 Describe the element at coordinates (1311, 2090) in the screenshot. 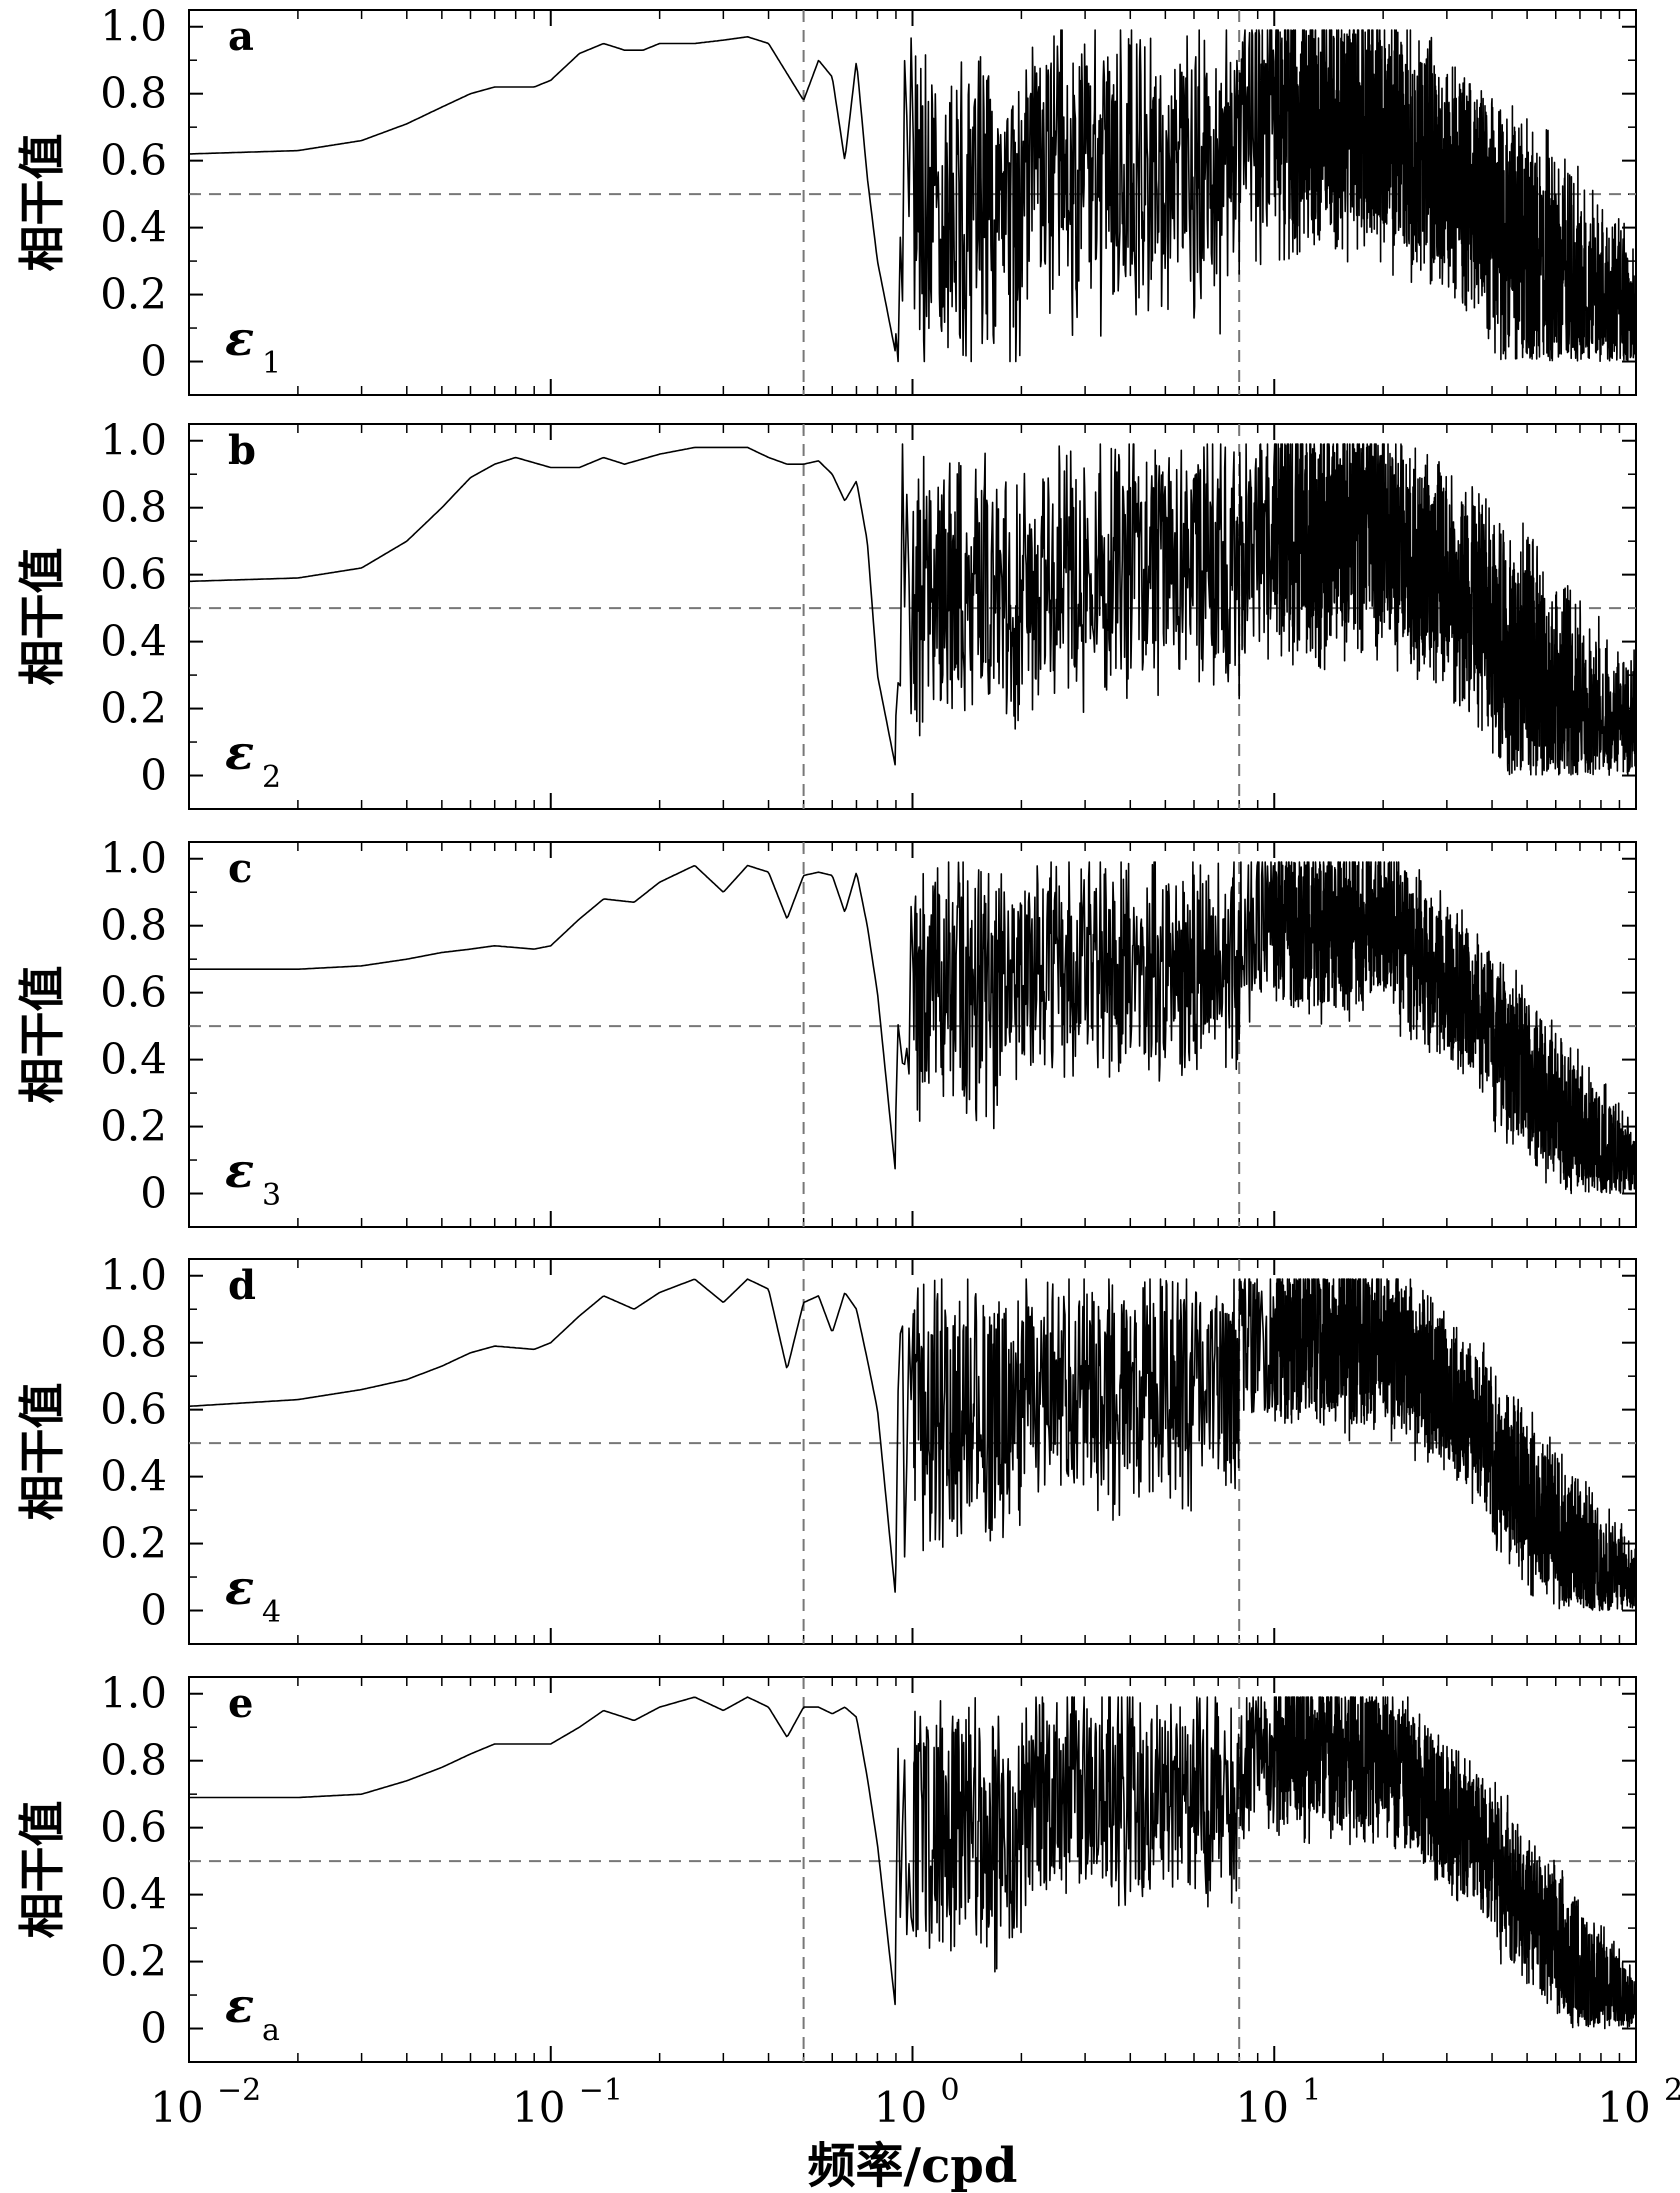

I see `x-tick-exponent: 1` at that location.